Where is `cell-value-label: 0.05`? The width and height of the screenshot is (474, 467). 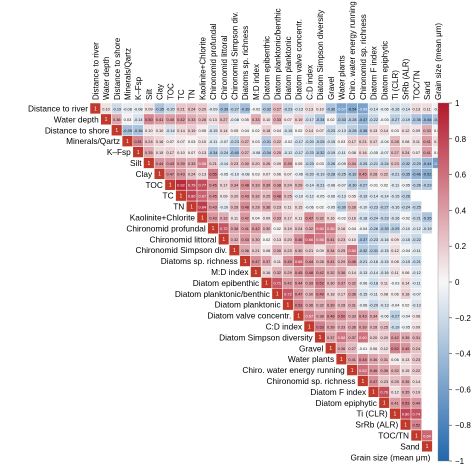 cell-value-label: 0.05 is located at coordinates (352, 195).